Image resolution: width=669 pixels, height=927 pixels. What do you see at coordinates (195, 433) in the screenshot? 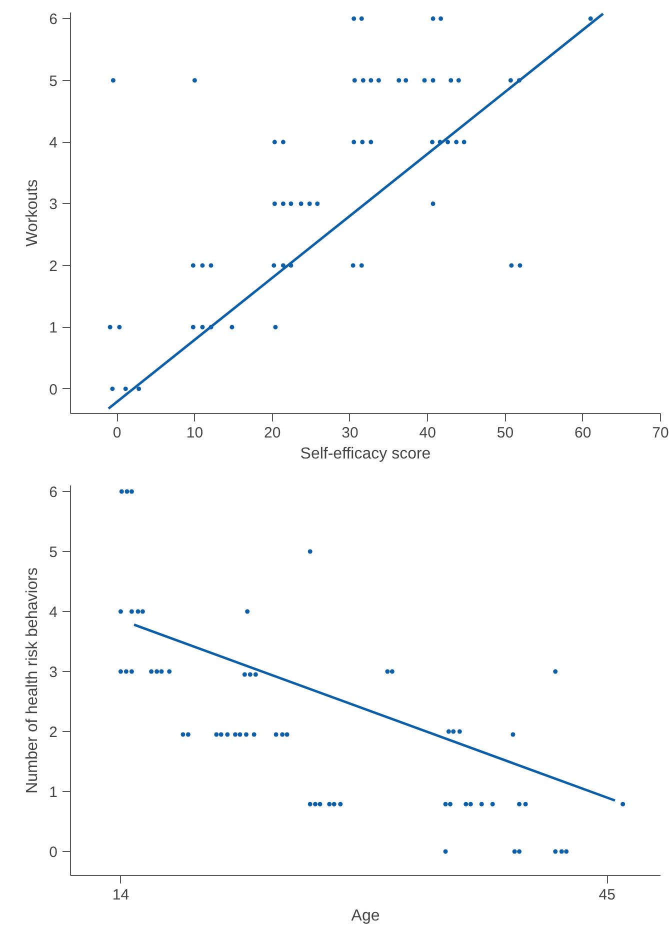
I see `x-tick-label: 10` at bounding box center [195, 433].